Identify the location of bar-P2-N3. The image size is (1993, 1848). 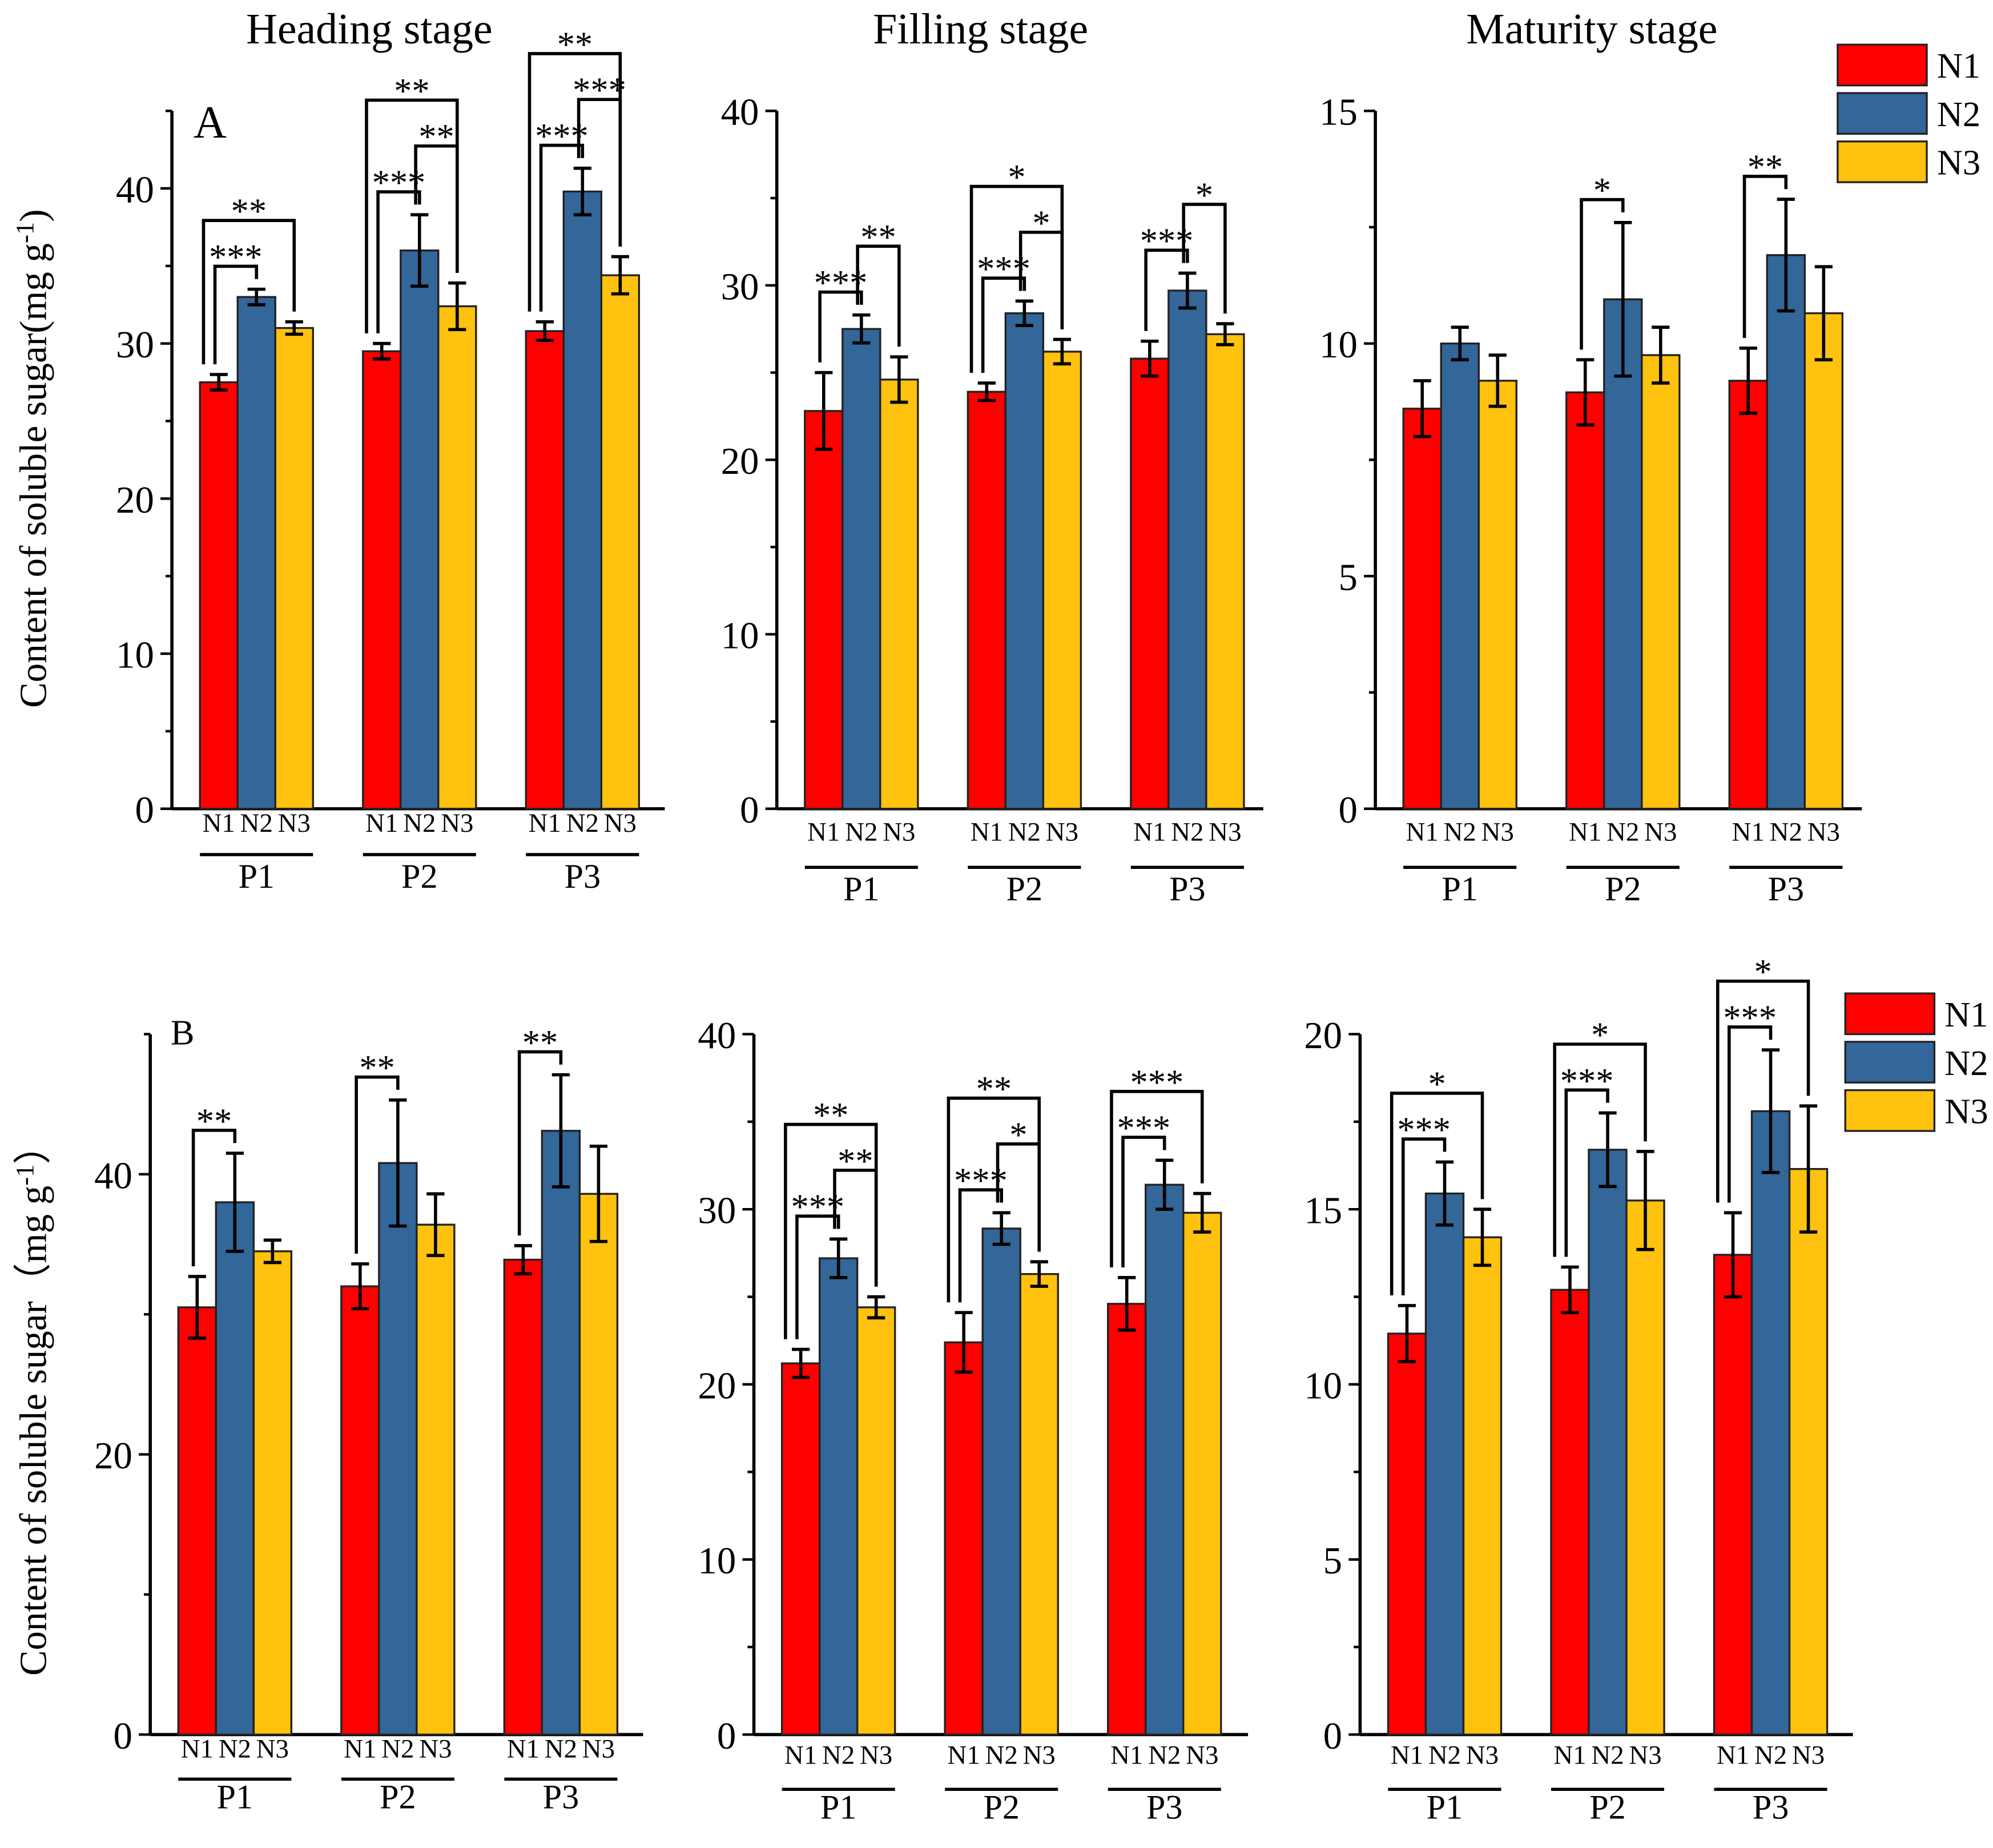
(1661, 582).